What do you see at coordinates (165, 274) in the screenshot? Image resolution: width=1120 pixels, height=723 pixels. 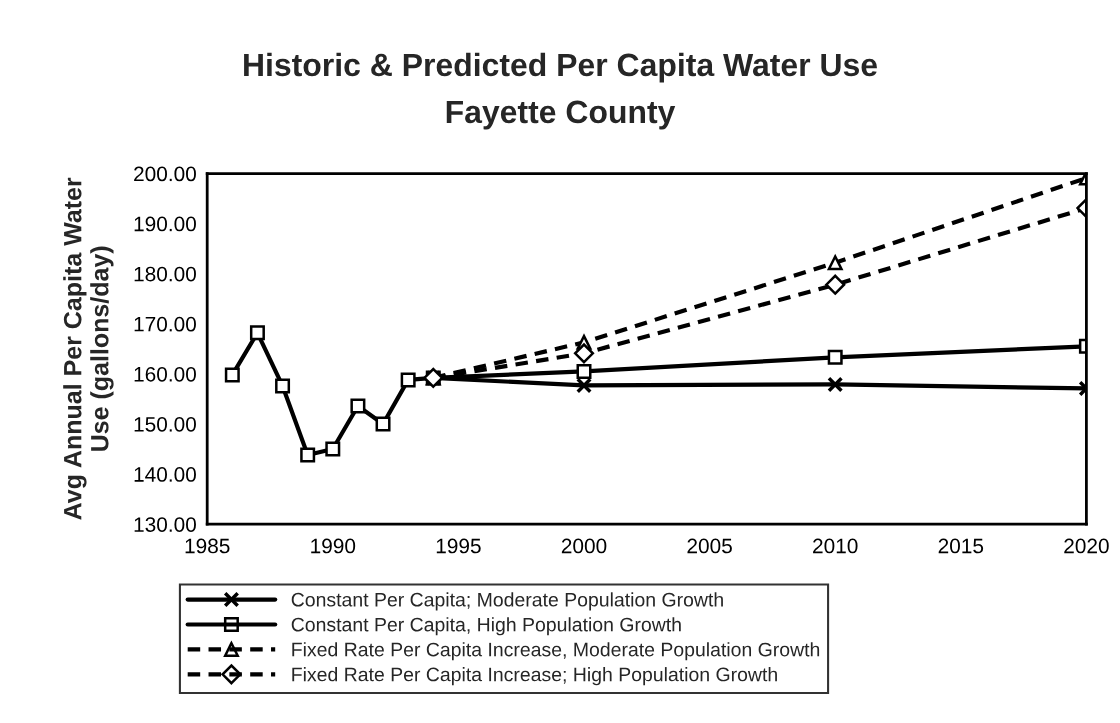 I see `y-tick-label: 180.00` at bounding box center [165, 274].